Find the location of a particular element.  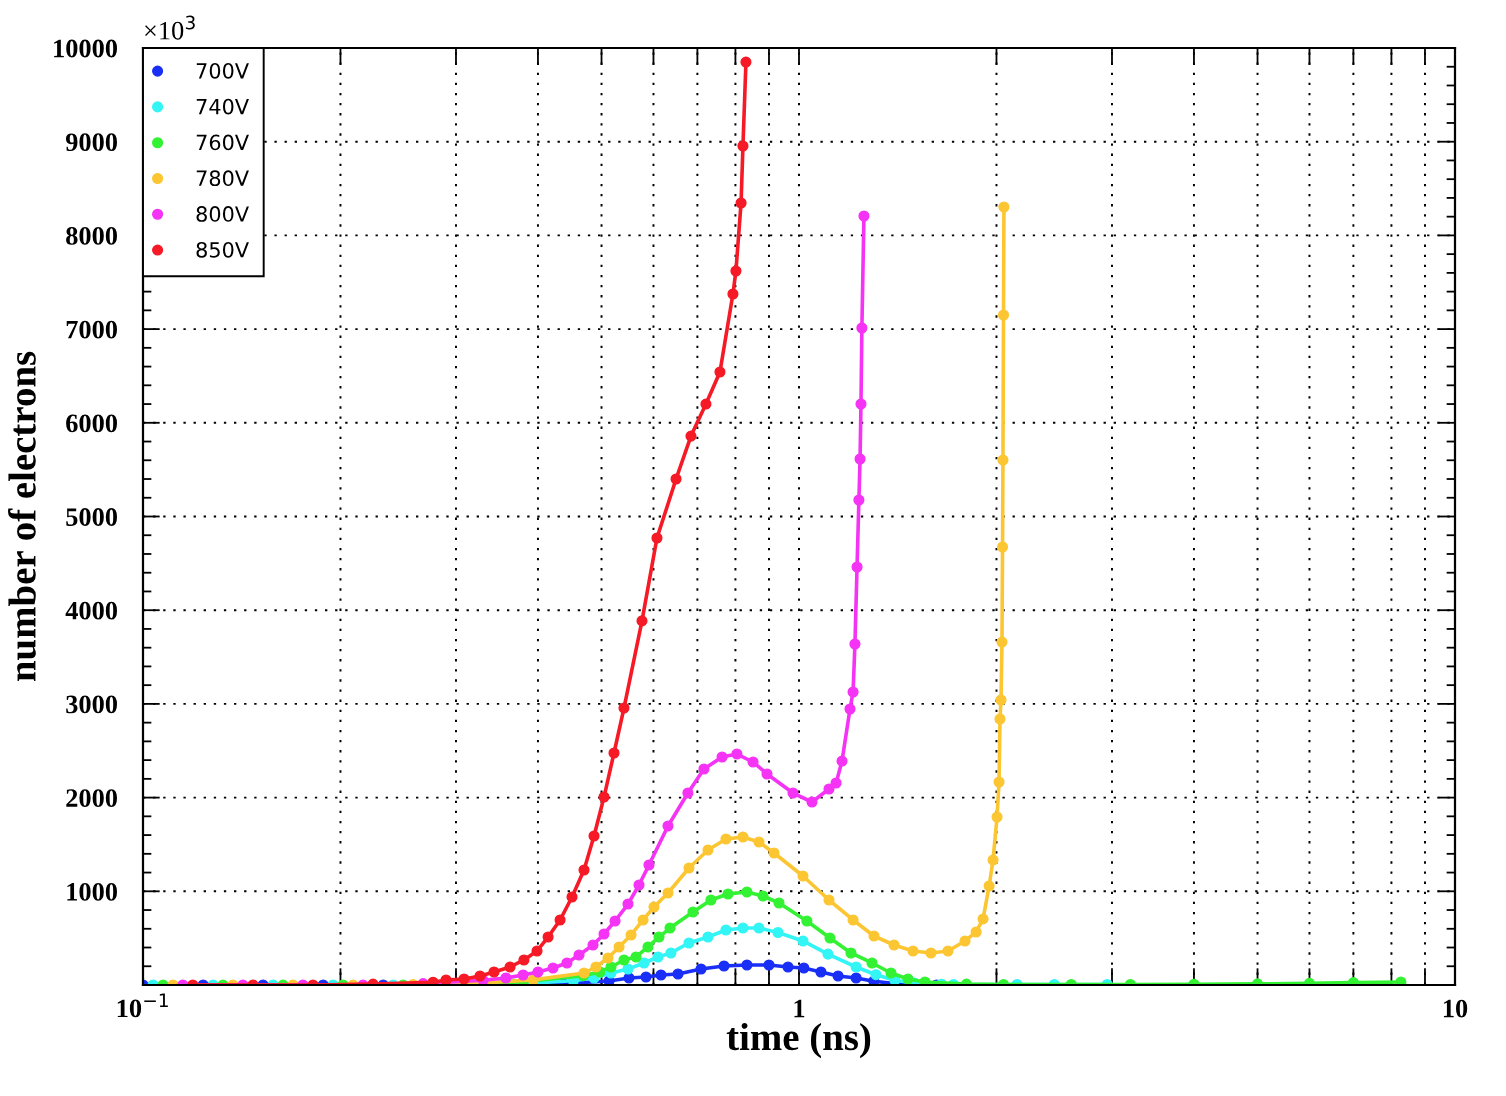

y-tick-label: 1000 is located at coordinates (92, 891).